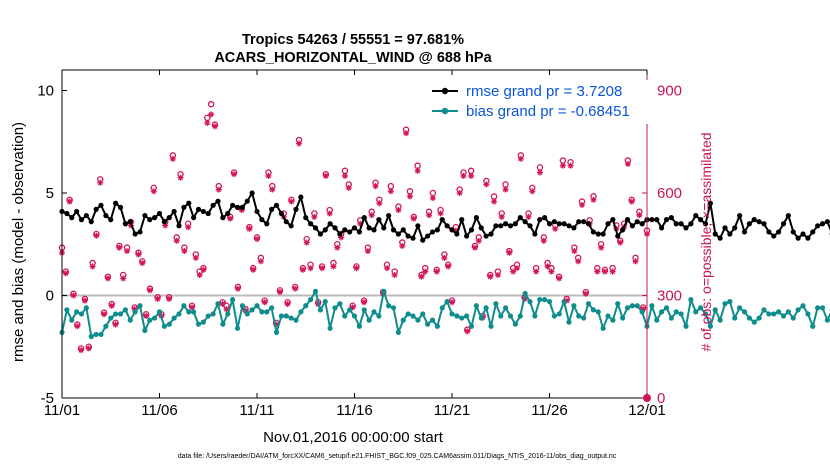 The width and height of the screenshot is (830, 470). What do you see at coordinates (548, 111) in the screenshot?
I see `legend-bias-label: bias grand pr = -0.68451` at bounding box center [548, 111].